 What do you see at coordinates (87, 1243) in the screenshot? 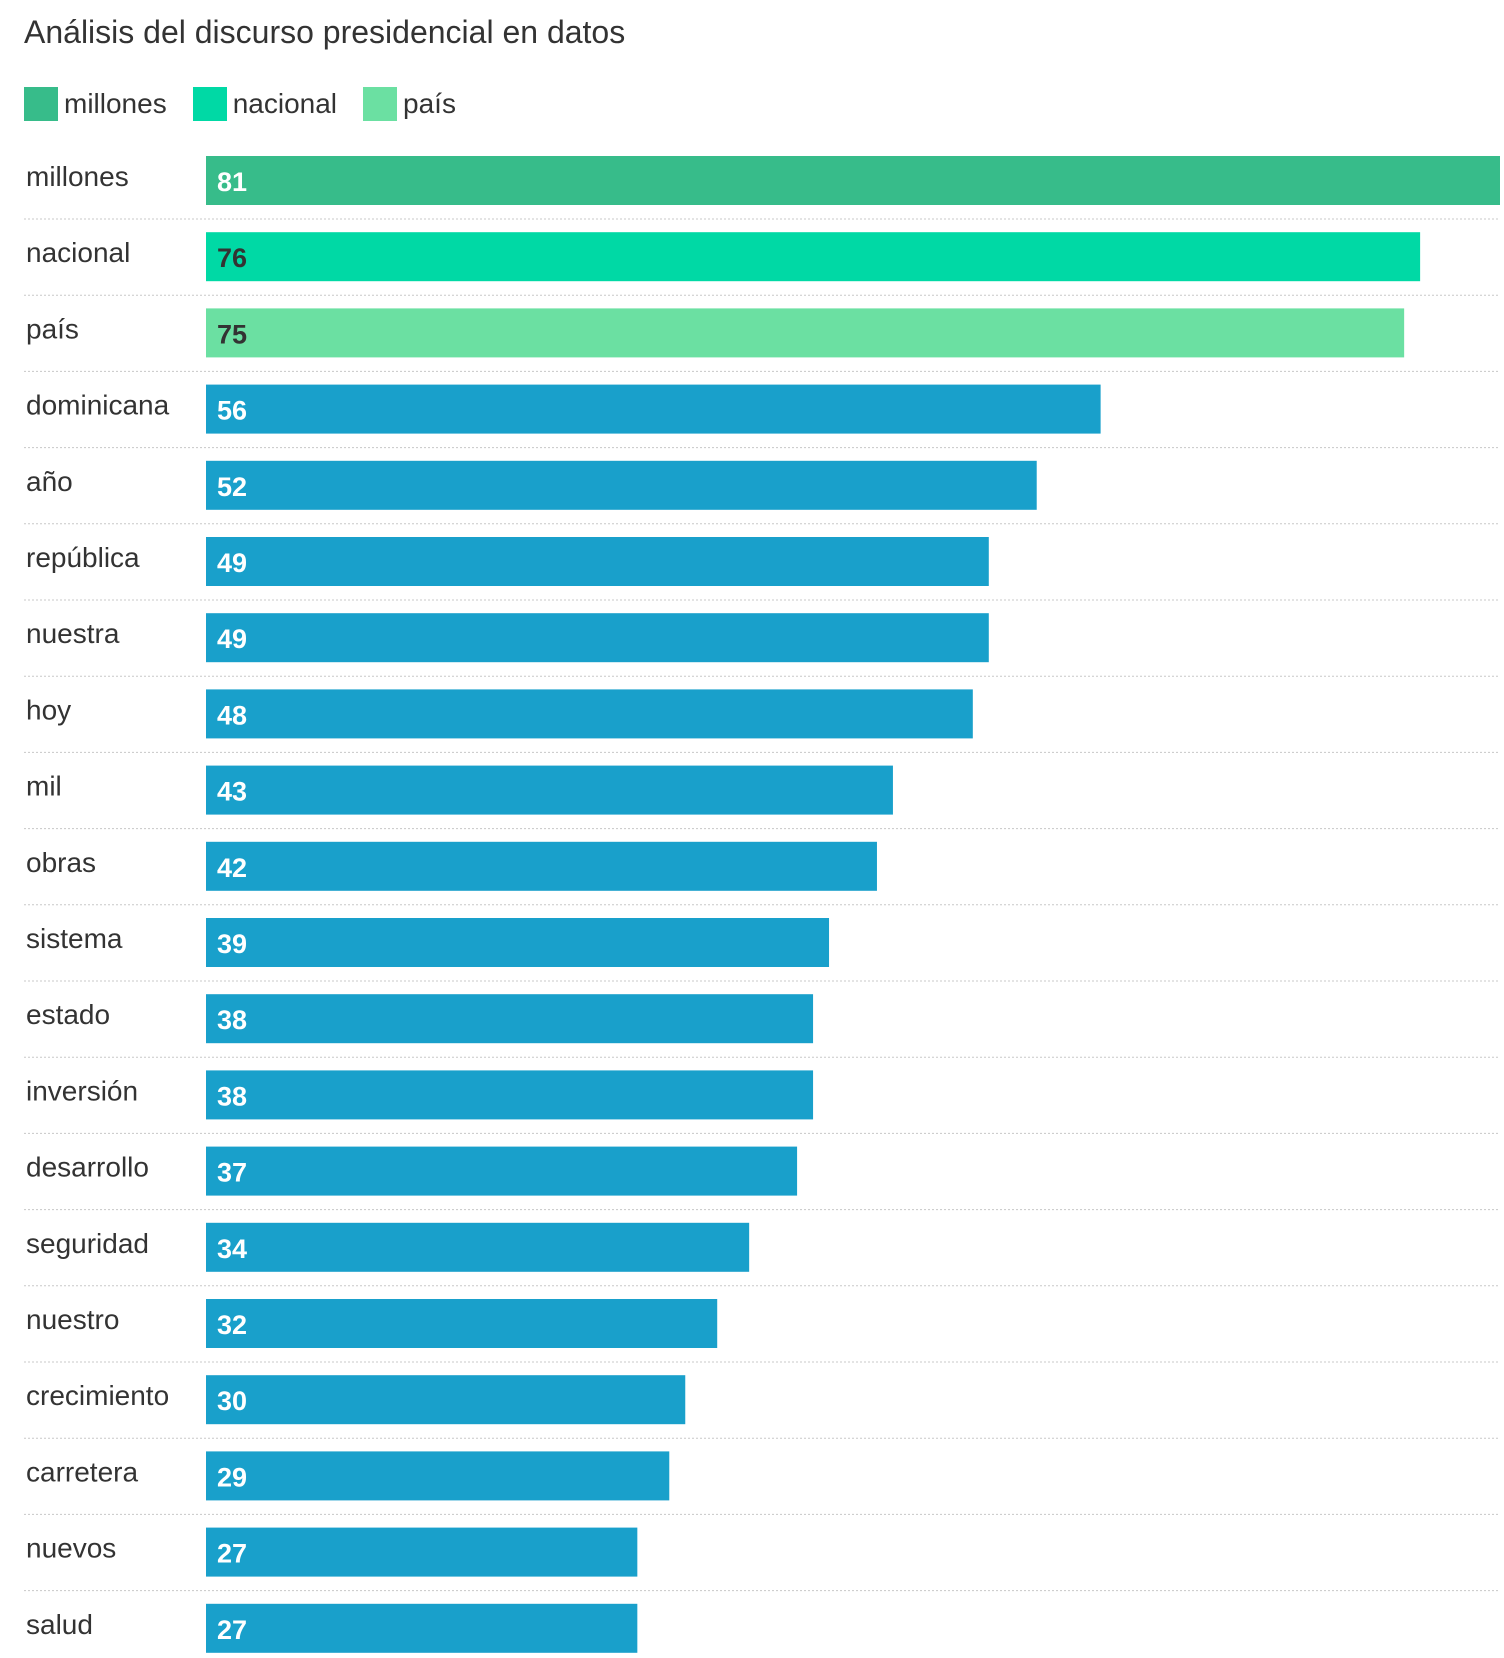
I see `category-label: seguridad` at bounding box center [87, 1243].